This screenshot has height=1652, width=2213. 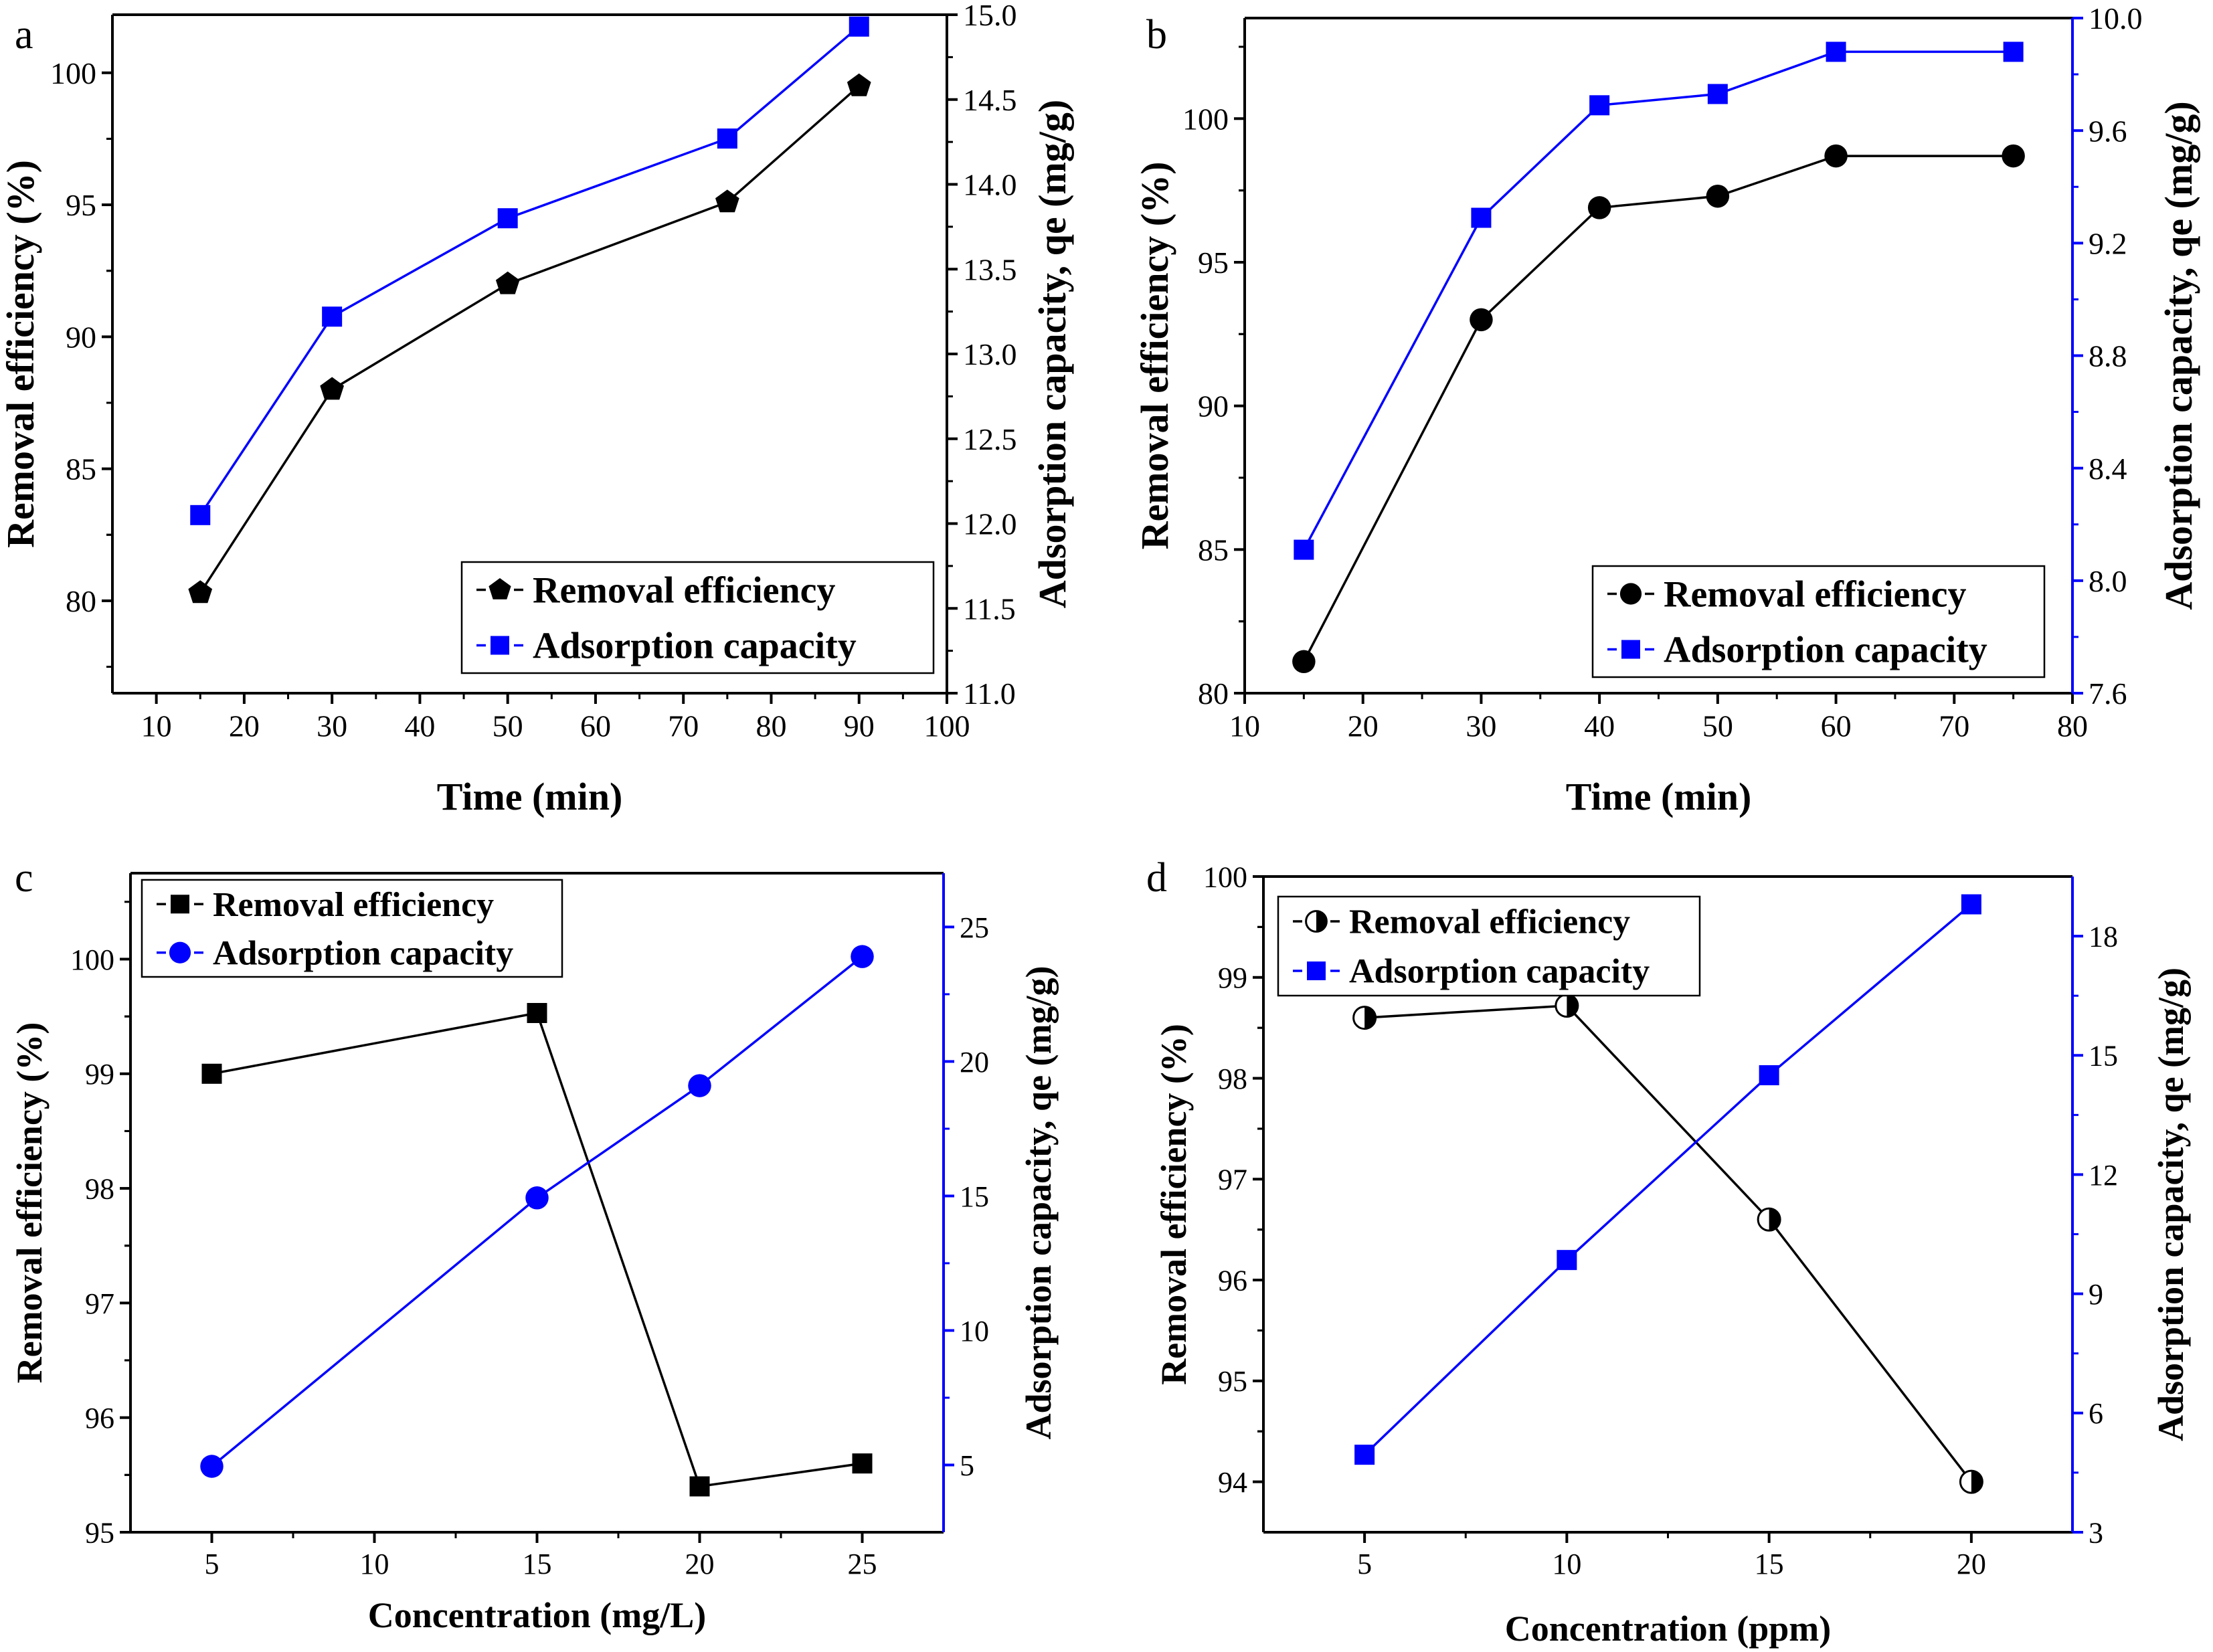 What do you see at coordinates (212, 1564) in the screenshot?
I see `x-tick-label: 5` at bounding box center [212, 1564].